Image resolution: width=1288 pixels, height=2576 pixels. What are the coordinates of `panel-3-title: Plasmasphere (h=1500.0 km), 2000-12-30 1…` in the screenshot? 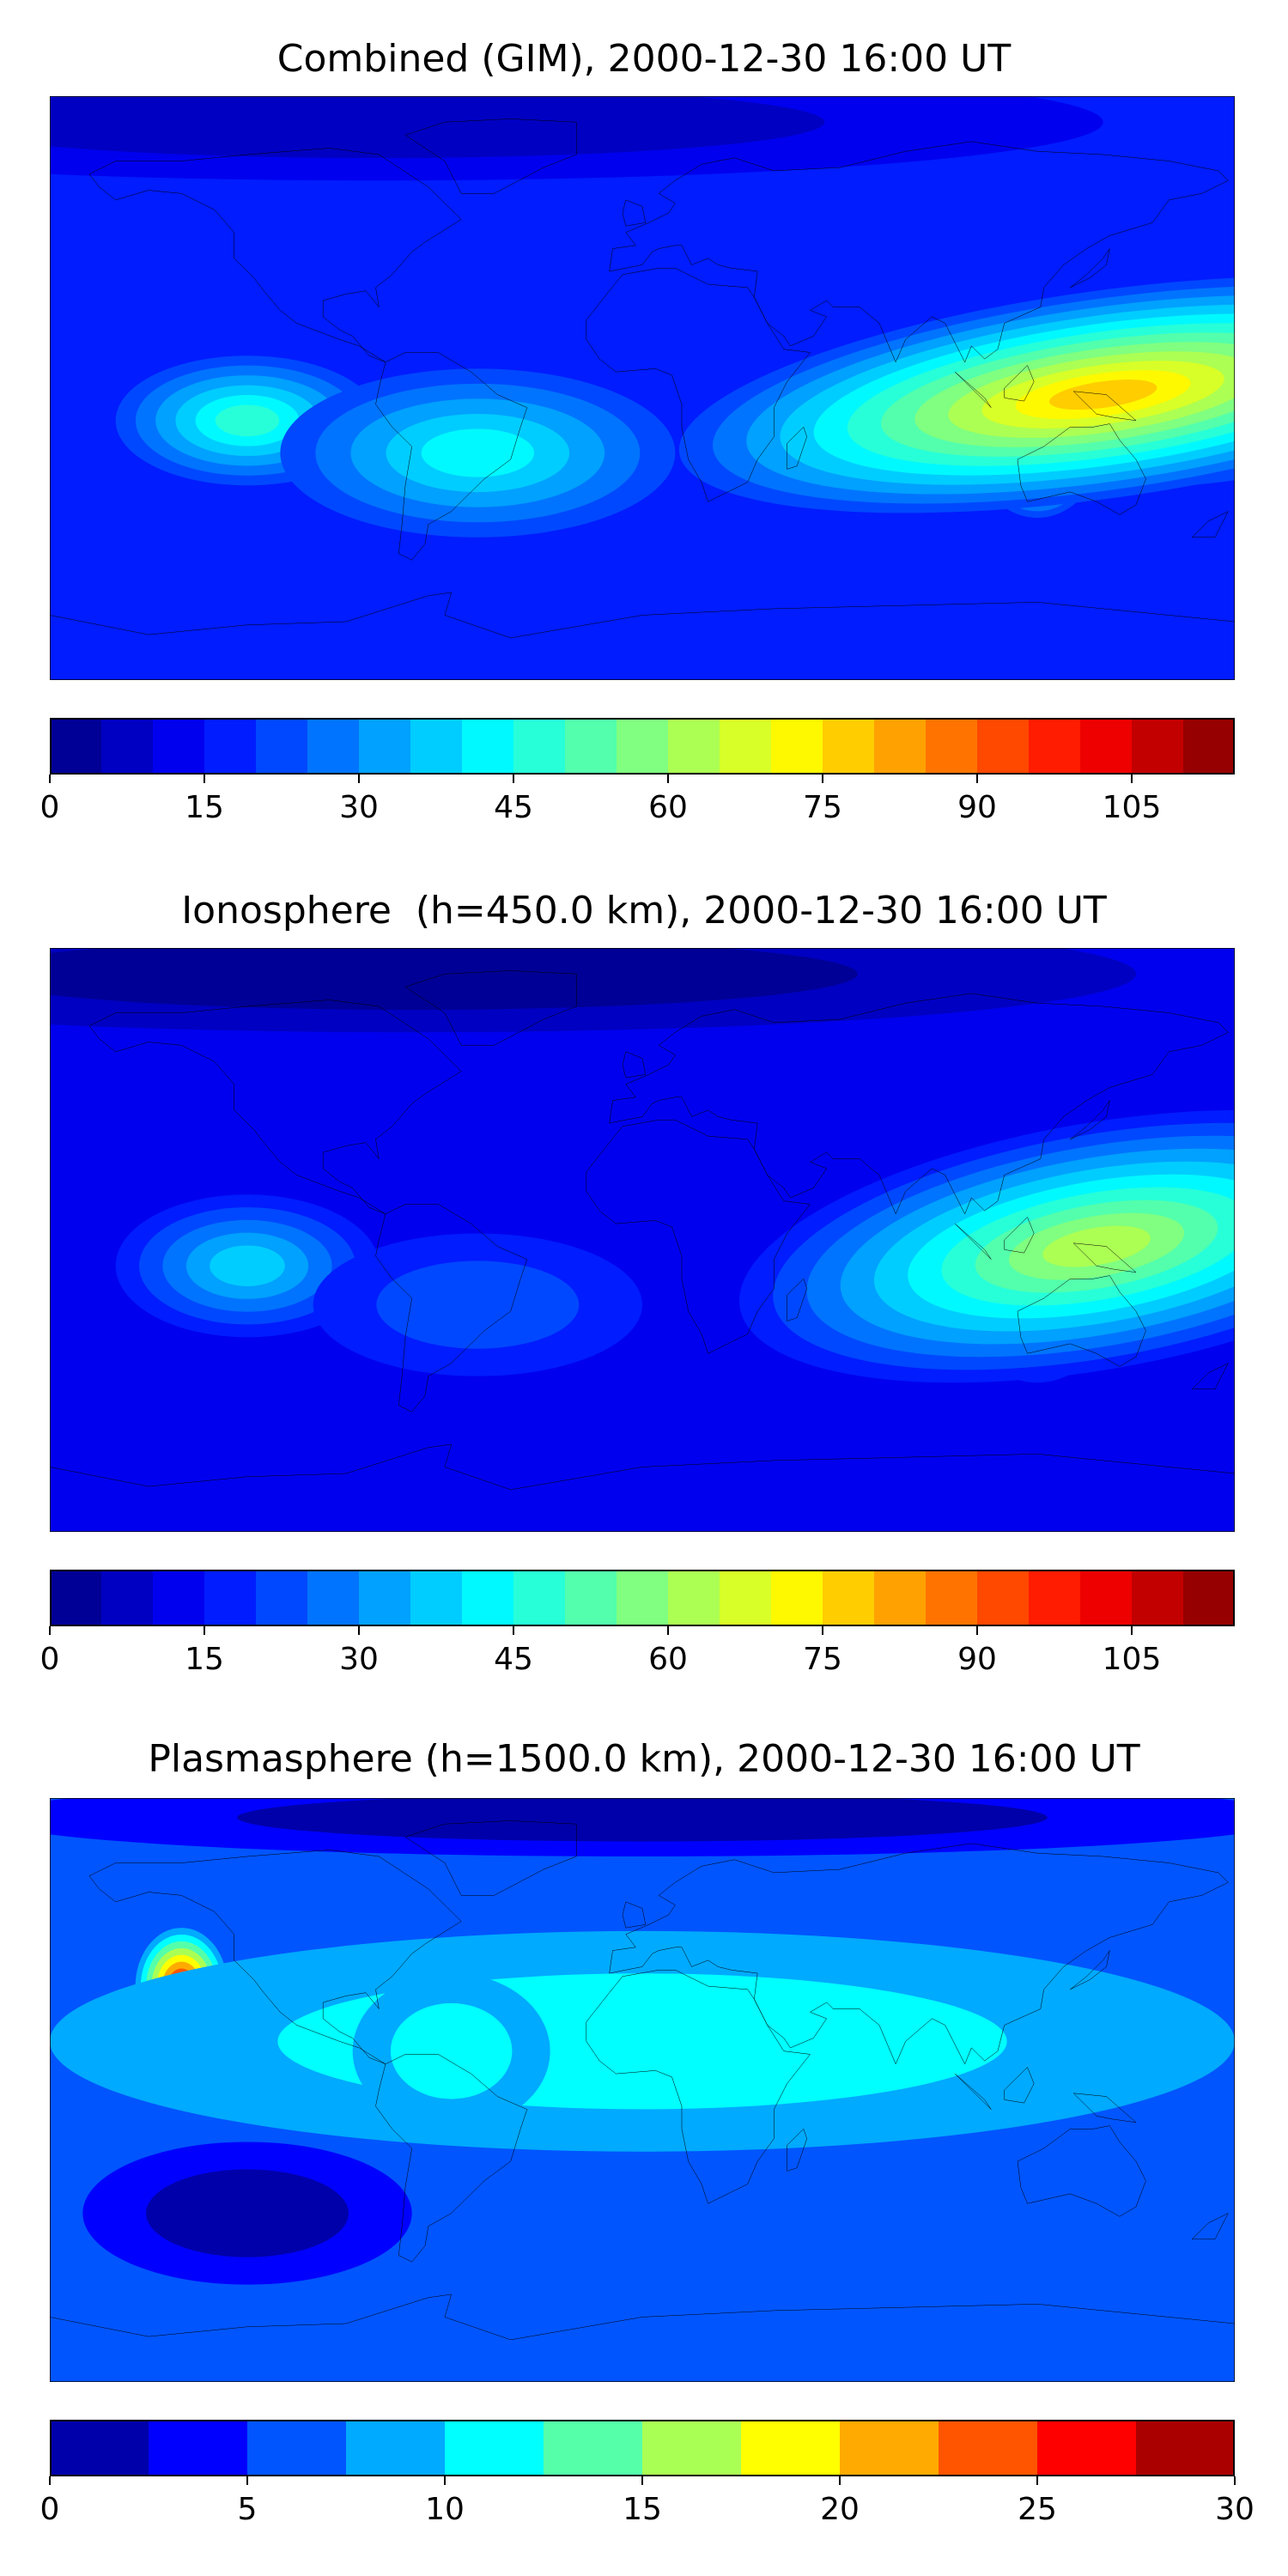 It's located at (644, 1759).